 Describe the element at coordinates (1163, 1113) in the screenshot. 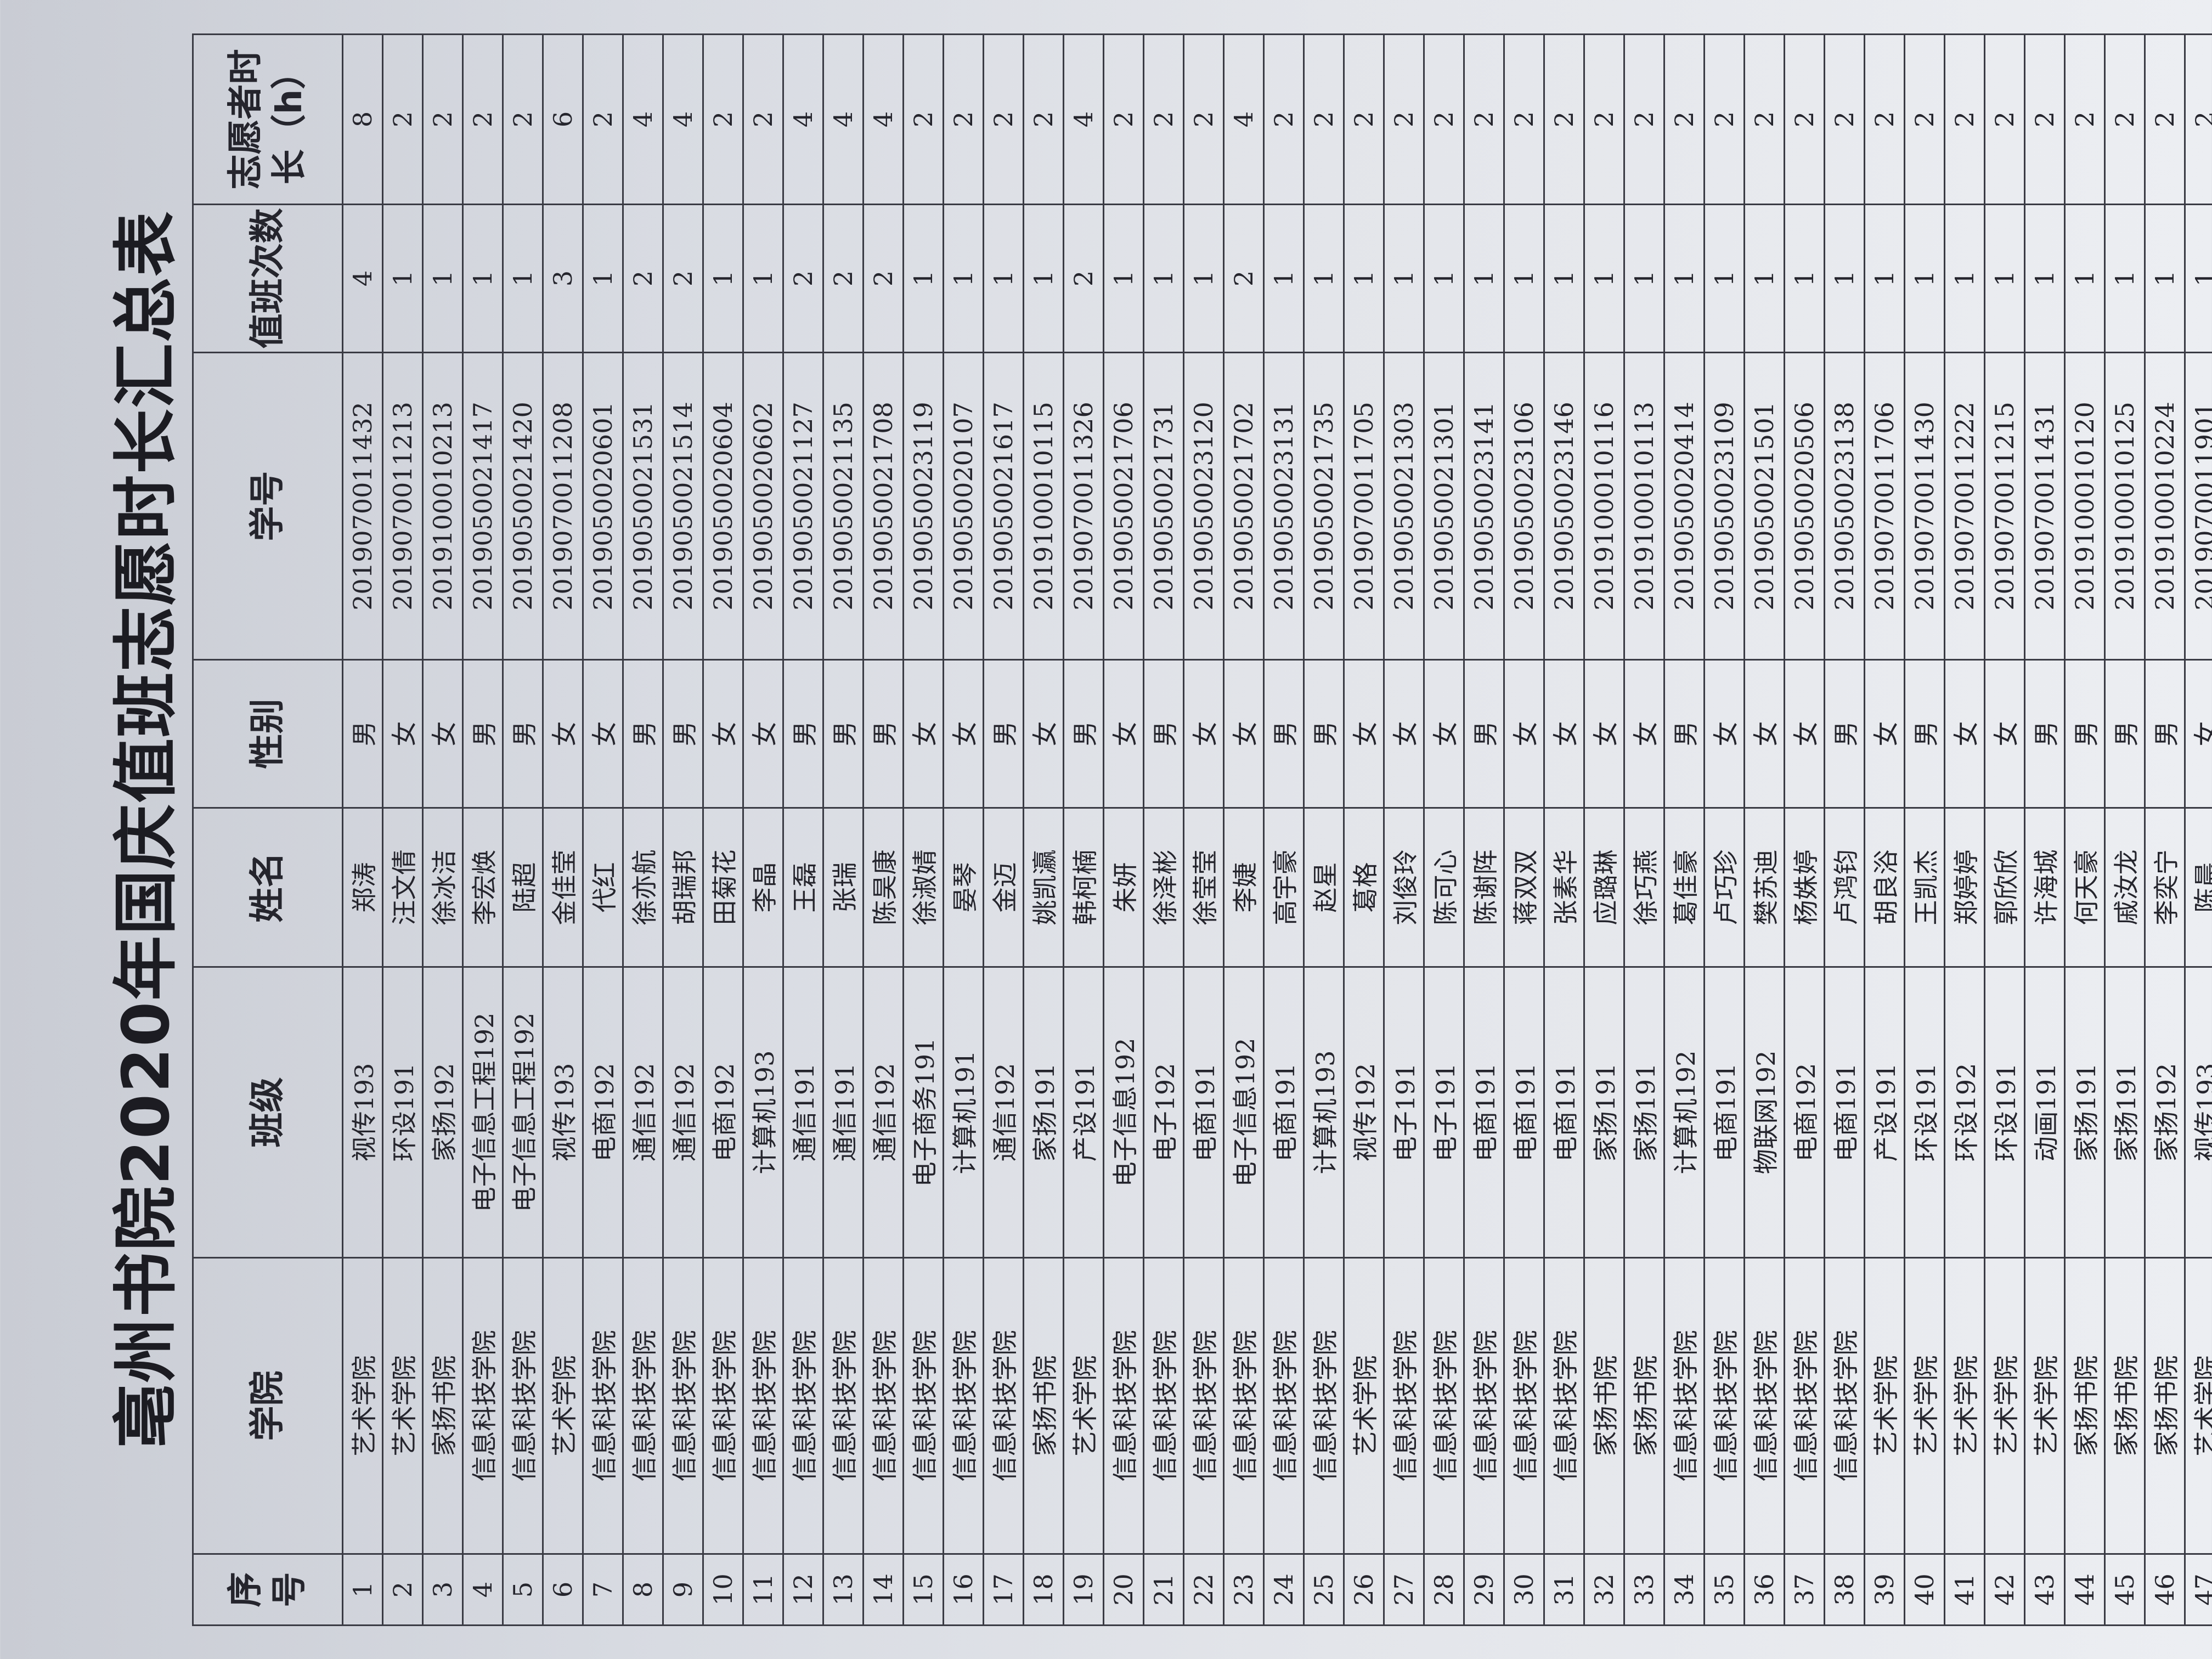

I see `cell-class: 电子192` at that location.